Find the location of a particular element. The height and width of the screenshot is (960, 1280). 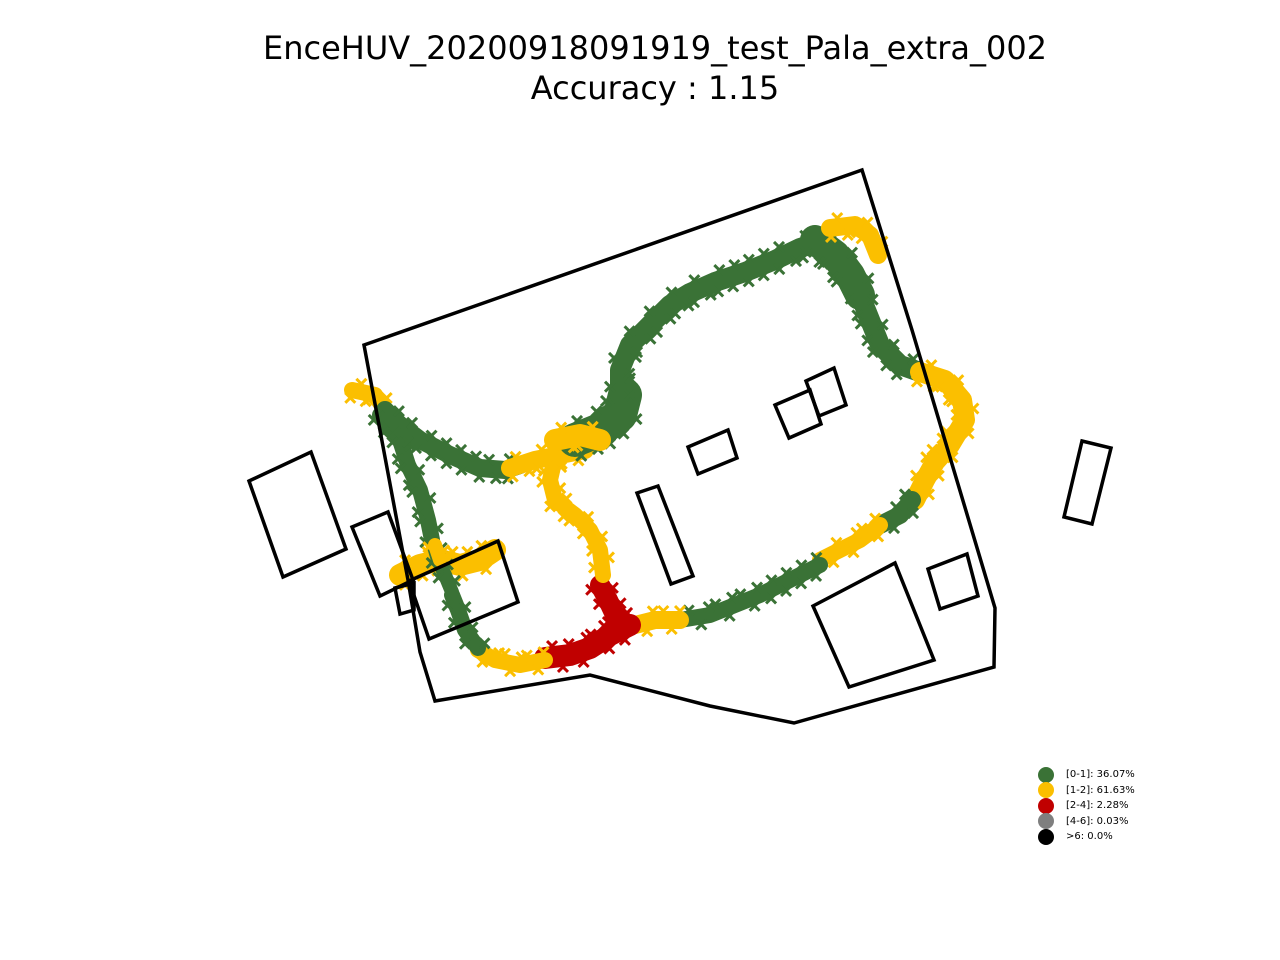

legend-item: [2-4]: 2.28% is located at coordinates (1086, 805).